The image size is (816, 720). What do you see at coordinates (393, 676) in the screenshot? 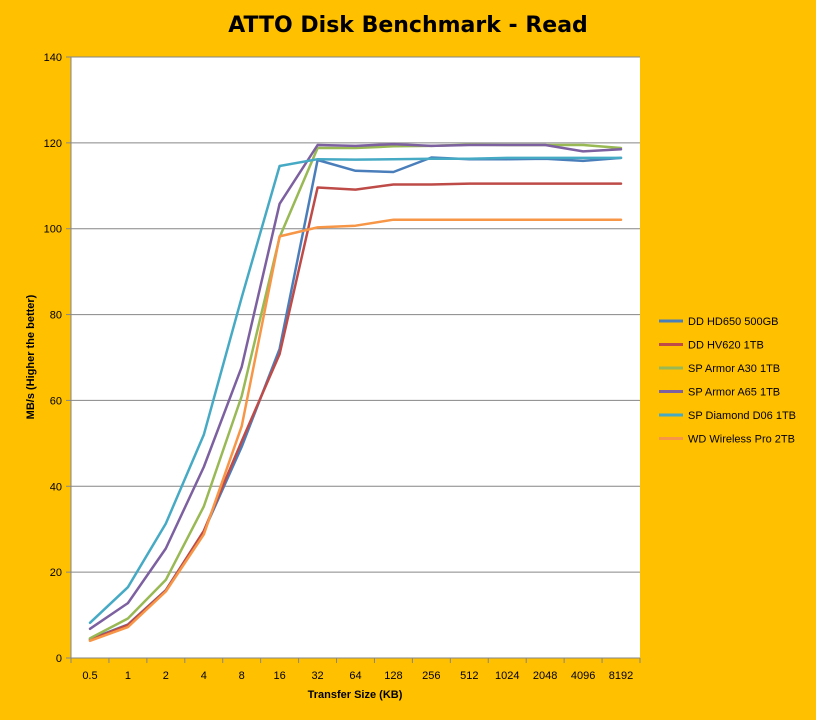
I see `x-tick-label: 128` at bounding box center [393, 676].